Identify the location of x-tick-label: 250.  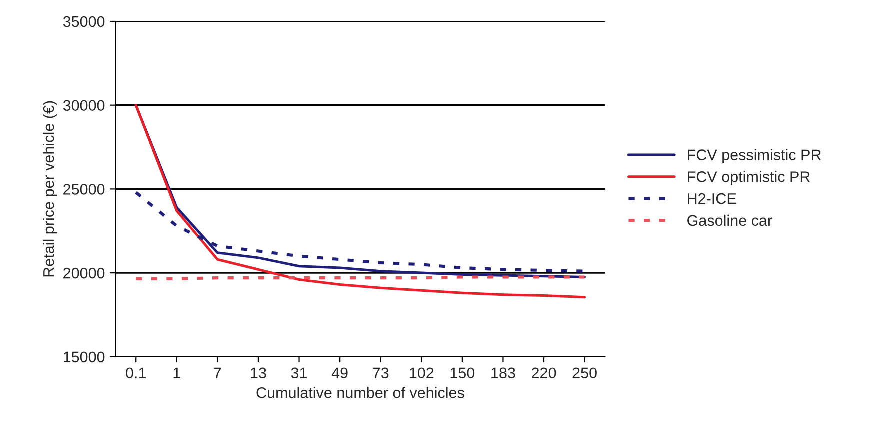
(584, 373).